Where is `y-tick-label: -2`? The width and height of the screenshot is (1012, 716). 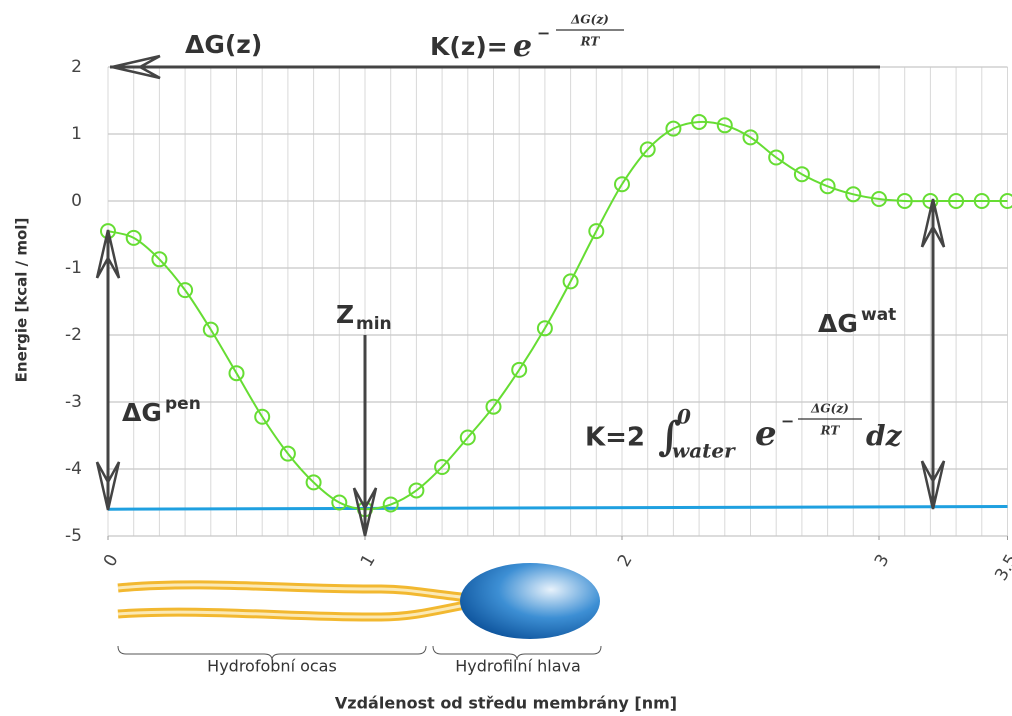 y-tick-label: -2 is located at coordinates (73, 335).